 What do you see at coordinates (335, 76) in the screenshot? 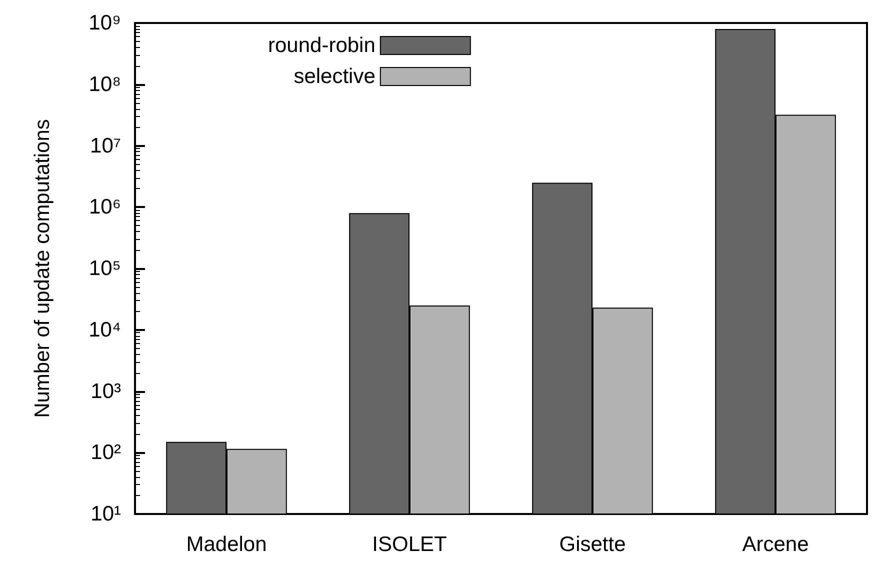
I see `legend-label: selective` at bounding box center [335, 76].